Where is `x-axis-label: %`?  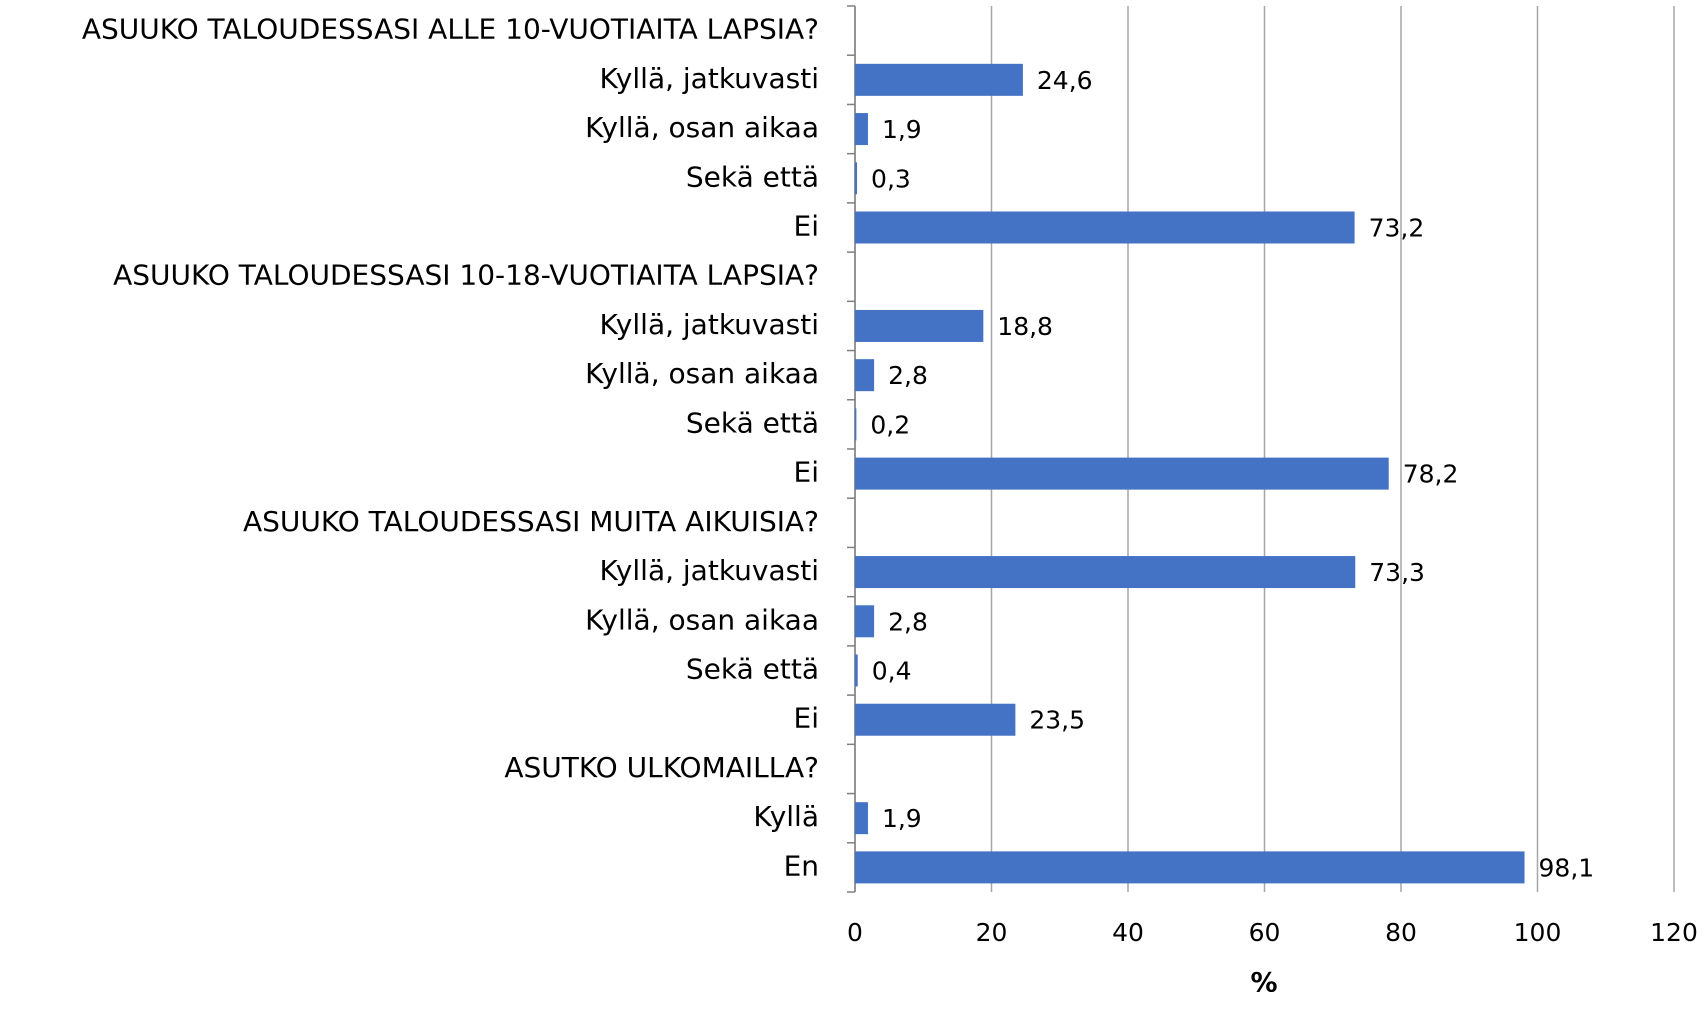 x-axis-label: % is located at coordinates (1263, 983).